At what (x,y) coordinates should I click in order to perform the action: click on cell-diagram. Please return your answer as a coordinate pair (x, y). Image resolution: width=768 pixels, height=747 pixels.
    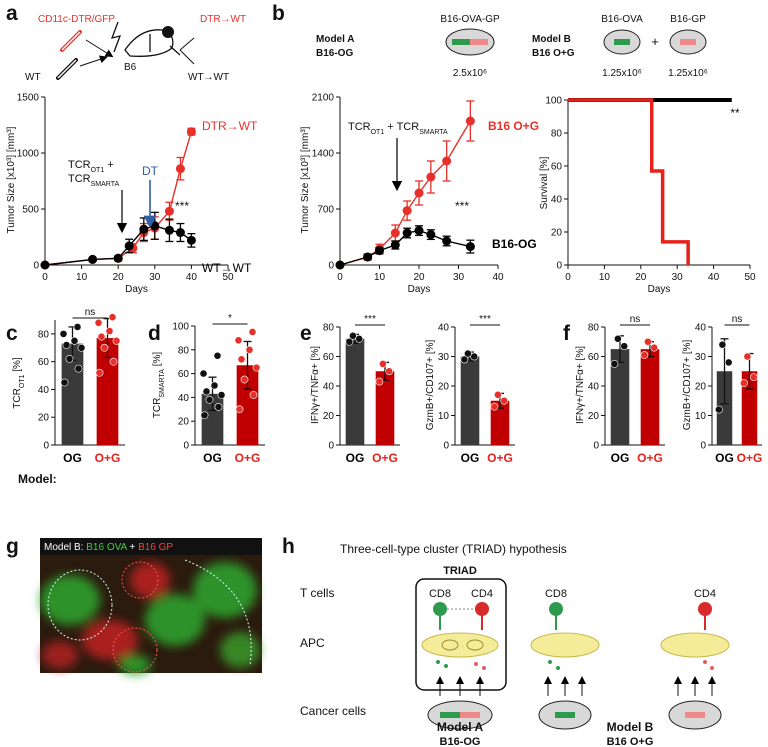
    Looking at the image, I should click on (575, 666).